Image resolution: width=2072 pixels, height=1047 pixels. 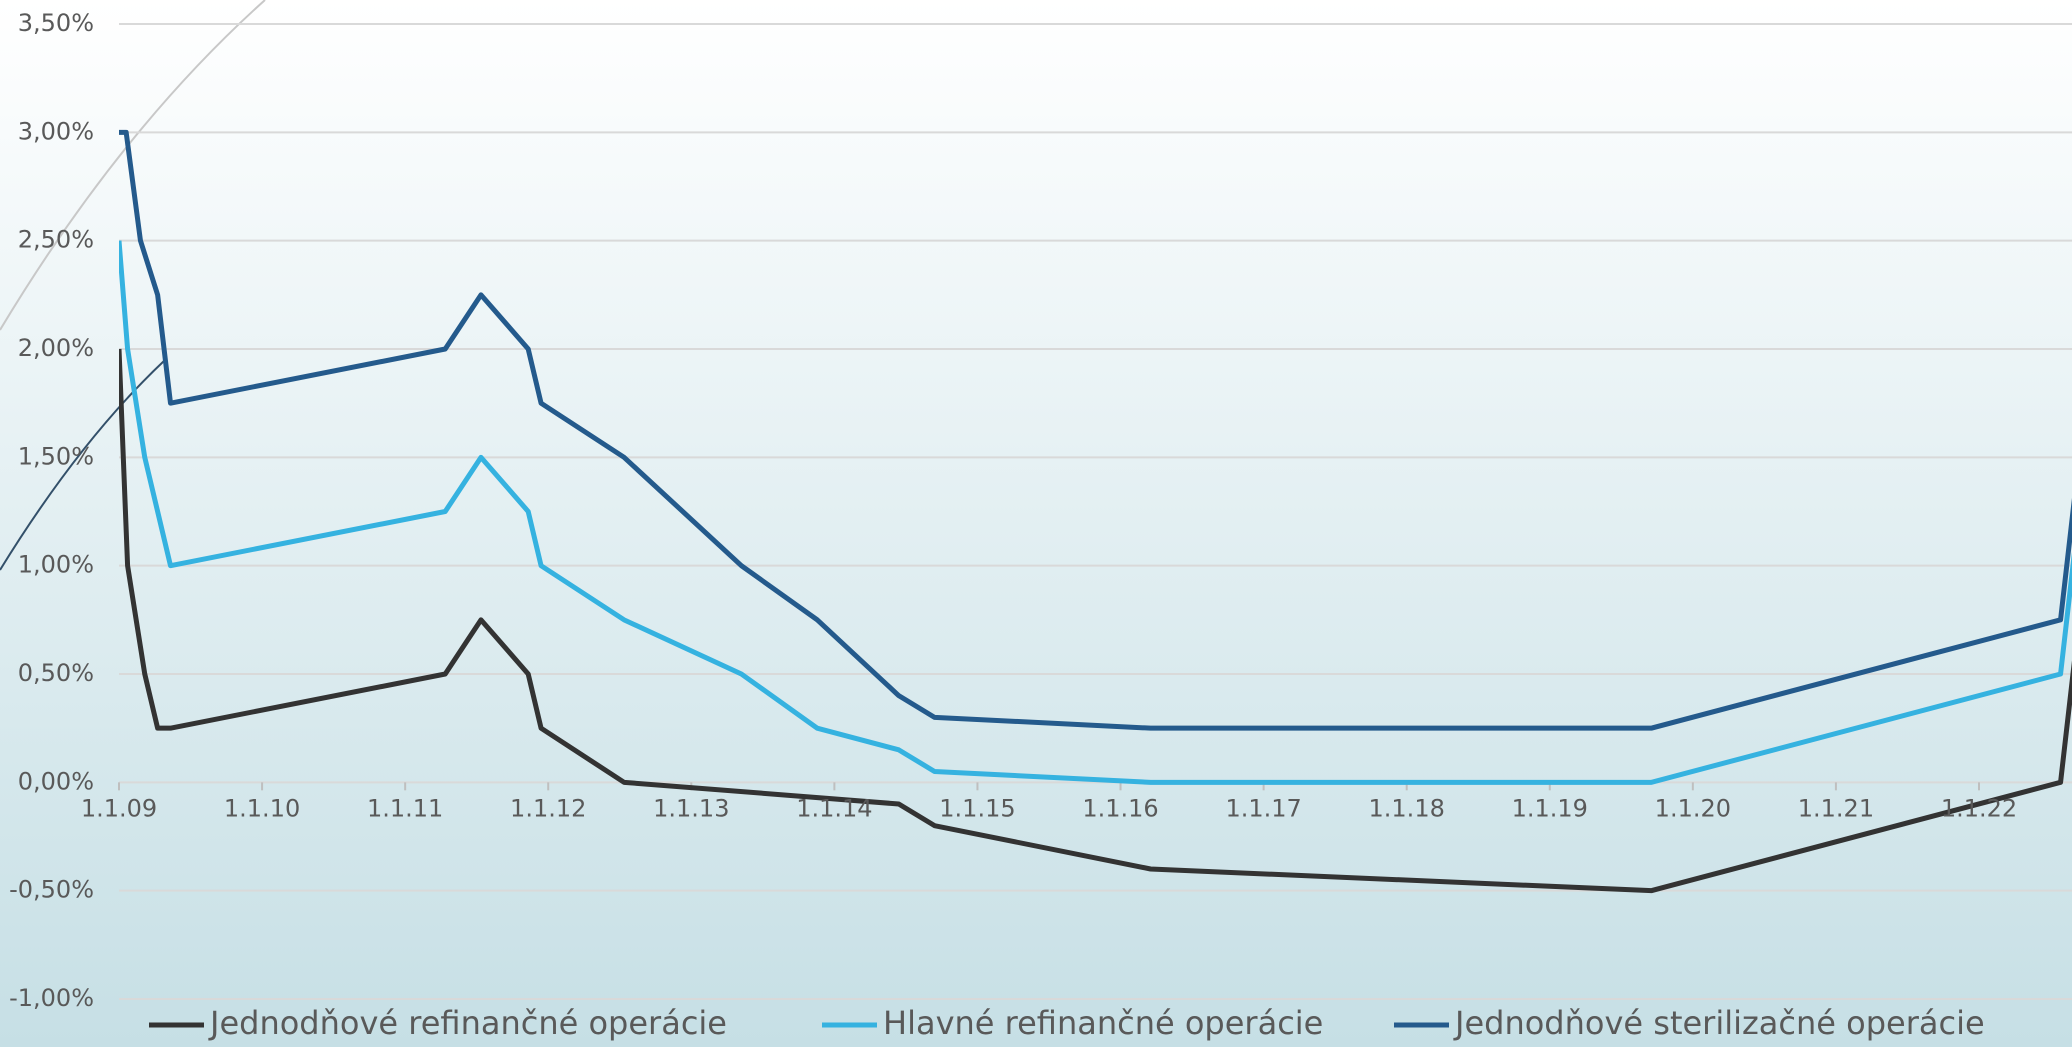 What do you see at coordinates (56, 131) in the screenshot?
I see `y-tick-label: 3,00%` at bounding box center [56, 131].